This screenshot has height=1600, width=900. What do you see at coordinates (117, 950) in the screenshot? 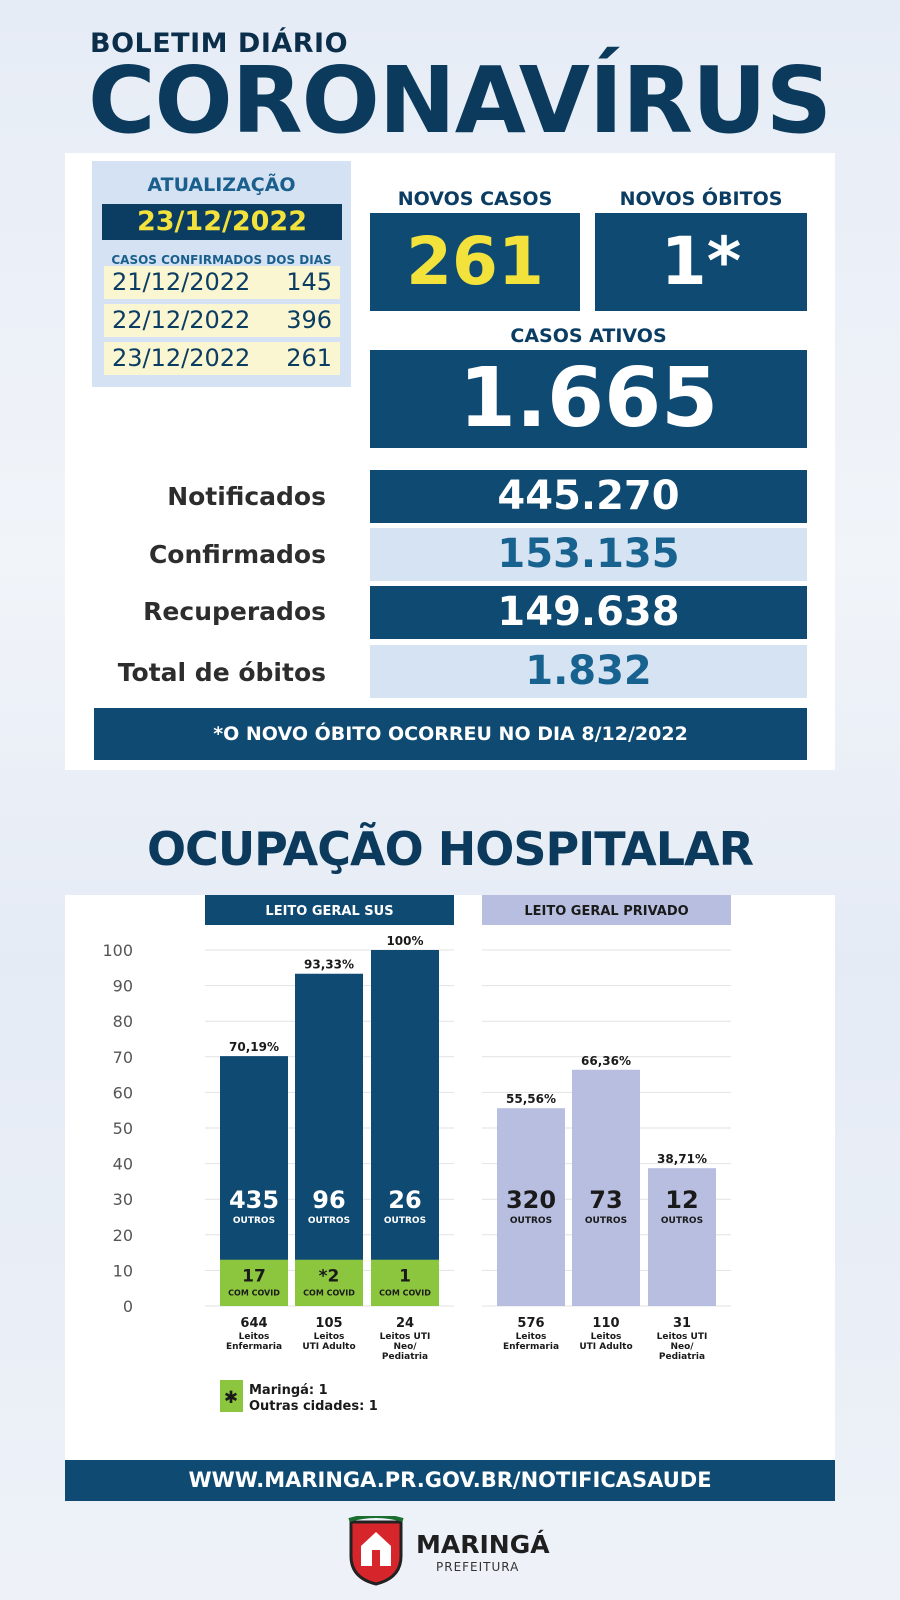
I see `y-tick-label: 100` at bounding box center [117, 950].